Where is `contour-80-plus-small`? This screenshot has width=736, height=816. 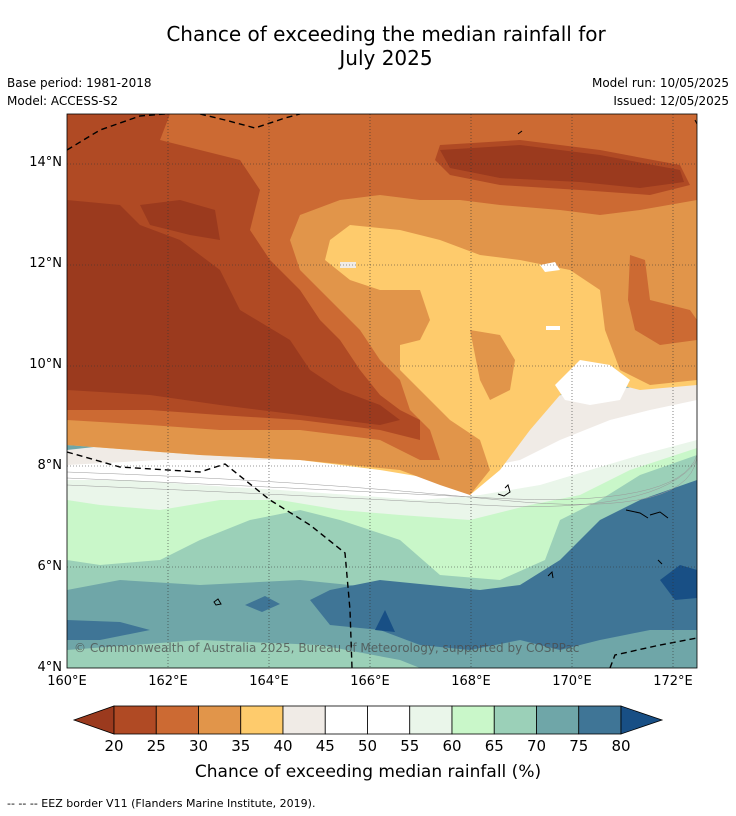
contour-80-plus-small is located at coordinates (385, 621).